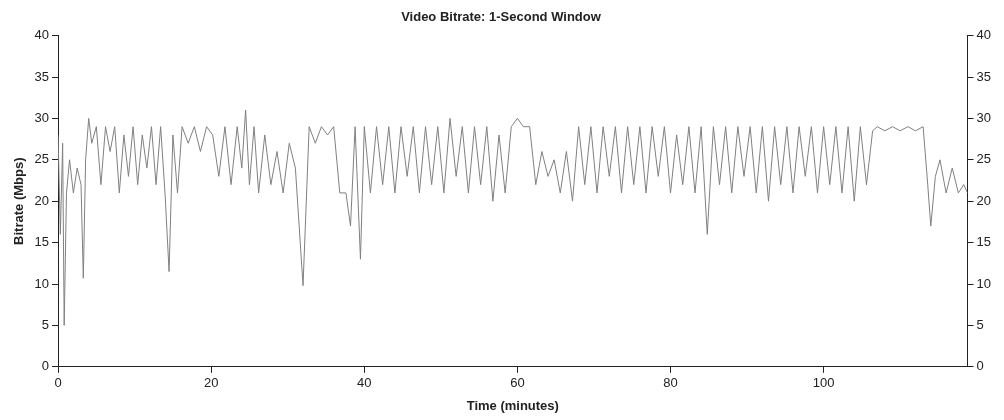 The image size is (1004, 420). What do you see at coordinates (517, 383) in the screenshot?
I see `x-tick-label: 60` at bounding box center [517, 383].